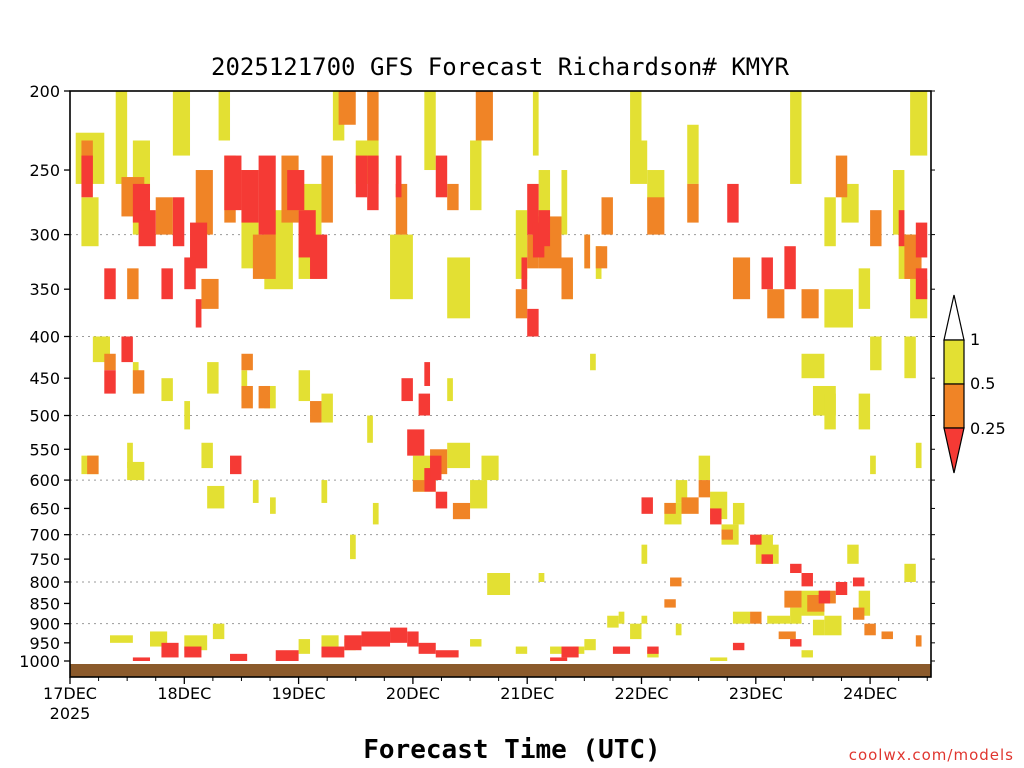  Describe the element at coordinates (954, 406) in the screenshot. I see `legend-bin-orange` at that location.